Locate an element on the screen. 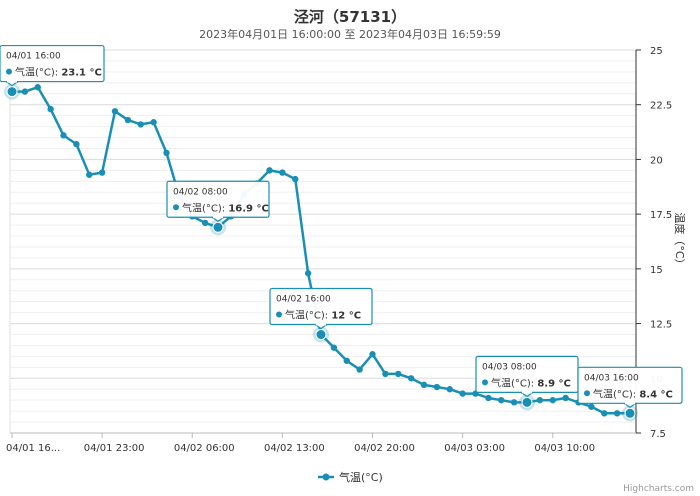 This screenshot has width=700, height=496. tooltip-value: 气温(°C): 16.9 °C is located at coordinates (225, 207).